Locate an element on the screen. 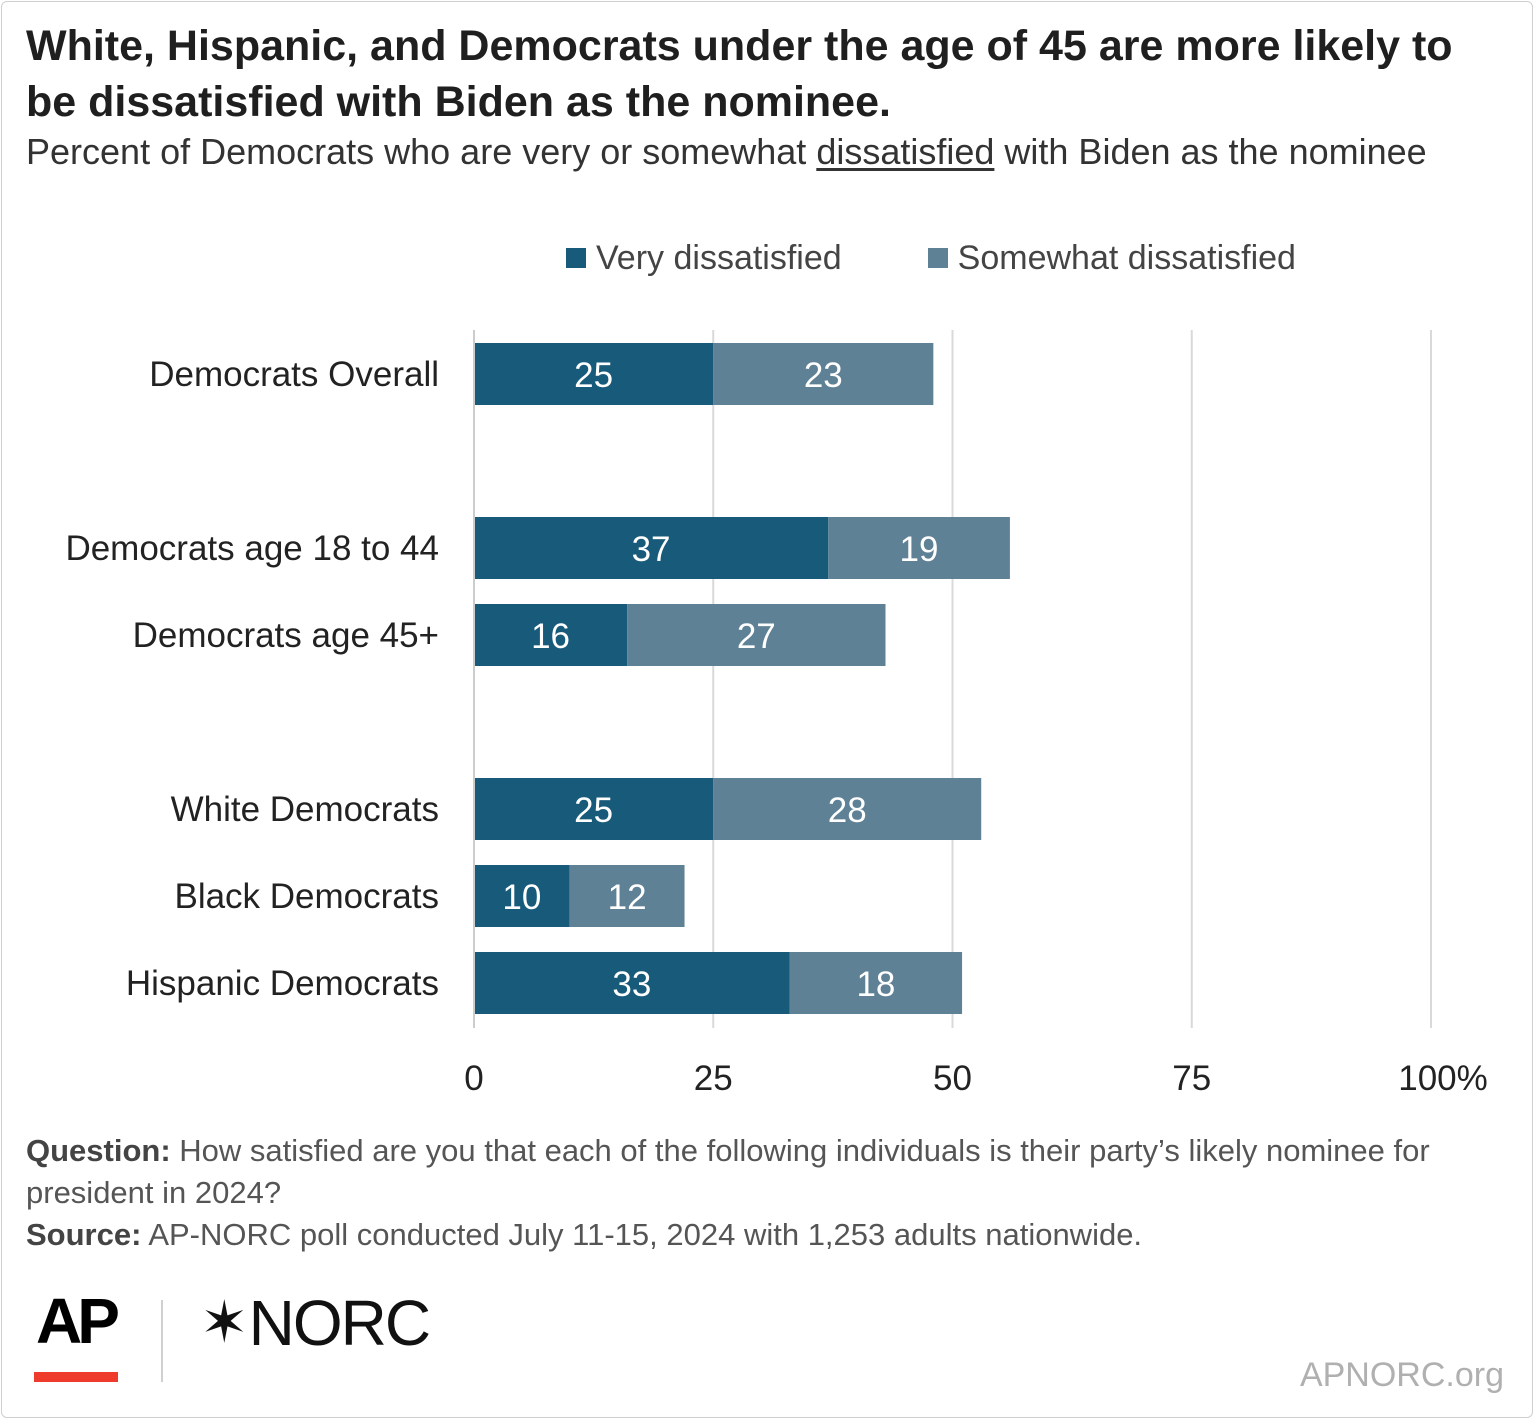  subtitle-text-after: with Biden as the nominee is located at coordinates (1210, 151).